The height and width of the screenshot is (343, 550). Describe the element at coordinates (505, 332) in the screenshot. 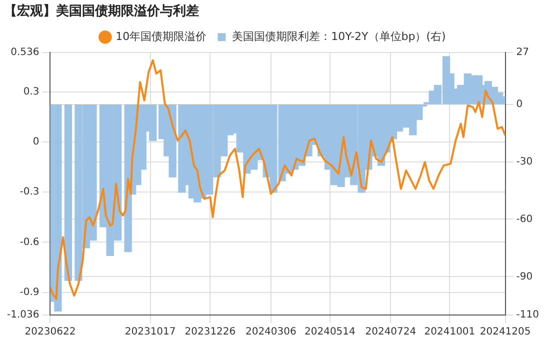

I see `x-tick-label: 20241205` at that location.